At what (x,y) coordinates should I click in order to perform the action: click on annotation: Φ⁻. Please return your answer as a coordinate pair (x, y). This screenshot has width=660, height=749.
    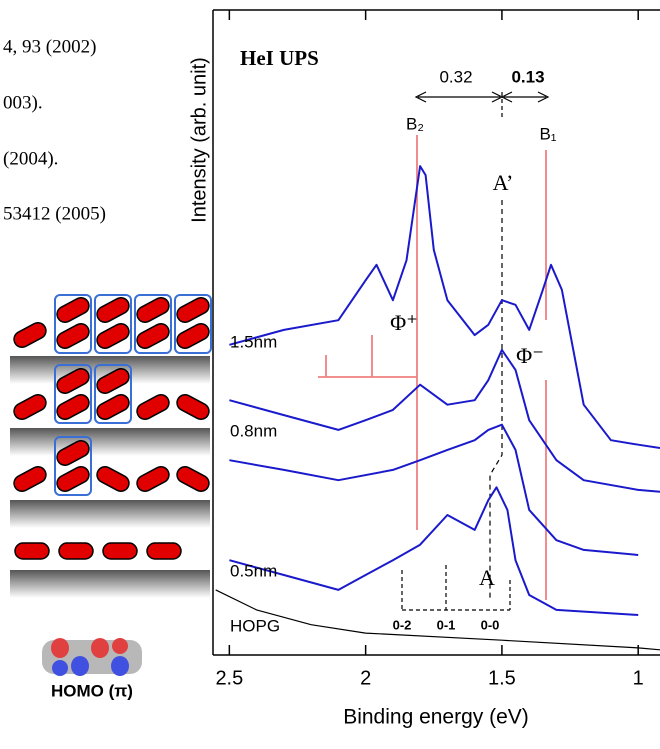
    Looking at the image, I should click on (530, 355).